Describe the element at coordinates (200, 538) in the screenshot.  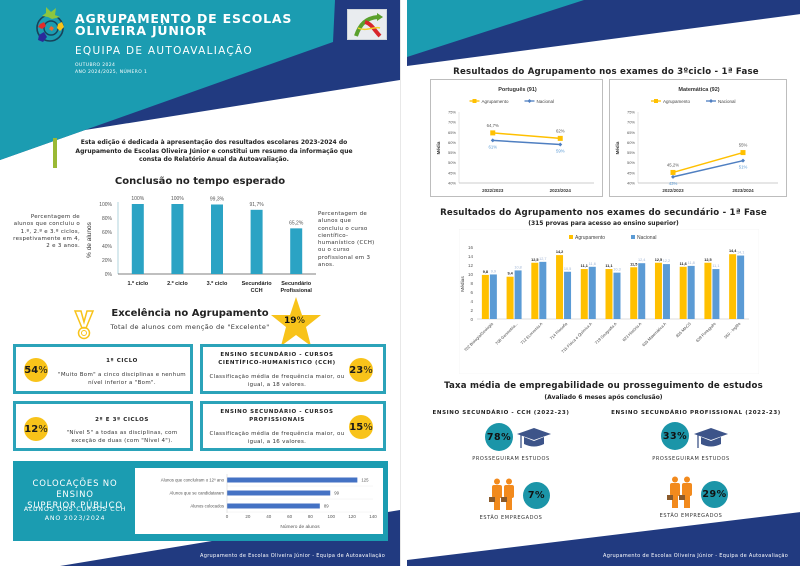
I see `footer-navy-band` at that location.